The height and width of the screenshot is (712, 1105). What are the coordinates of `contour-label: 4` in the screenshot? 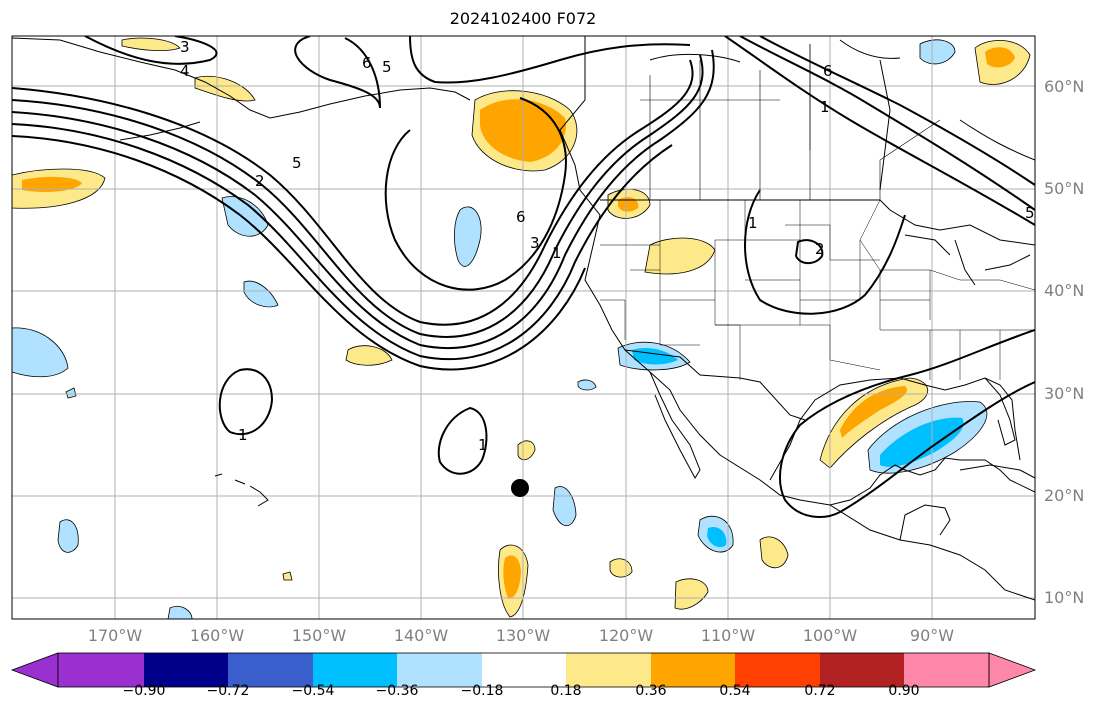 It's located at (185, 71).